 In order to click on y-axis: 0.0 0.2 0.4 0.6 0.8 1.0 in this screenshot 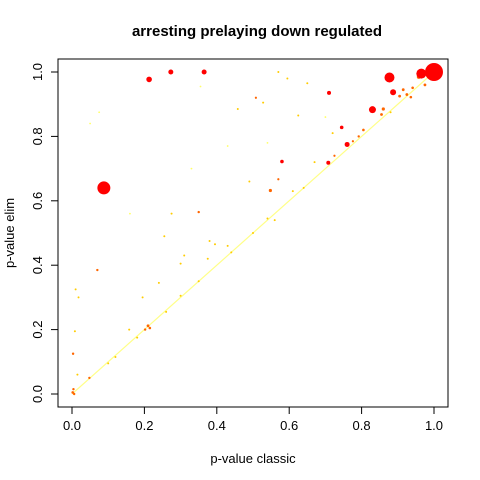, I will do `click(44, 233)`.